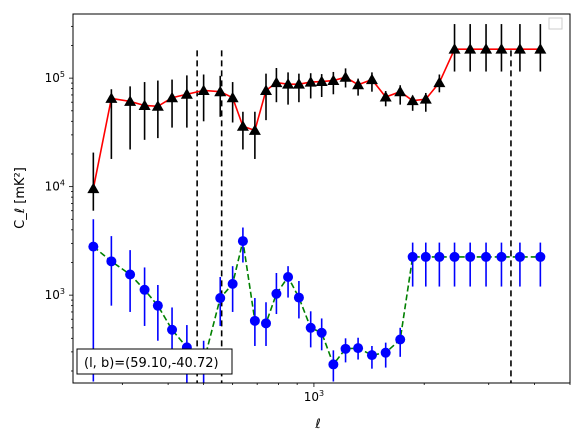  What do you see at coordinates (314, 396) in the screenshot?
I see `x-tick-label: 103` at bounding box center [314, 396].